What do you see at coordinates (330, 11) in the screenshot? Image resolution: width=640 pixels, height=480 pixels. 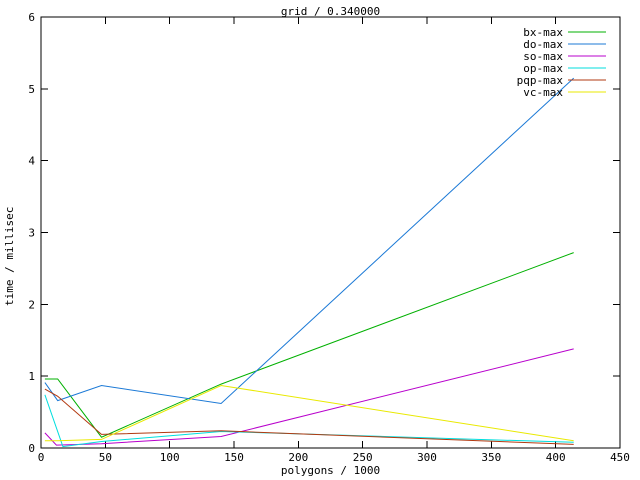 I see `chart-title: grid / 0.340000` at bounding box center [330, 11].